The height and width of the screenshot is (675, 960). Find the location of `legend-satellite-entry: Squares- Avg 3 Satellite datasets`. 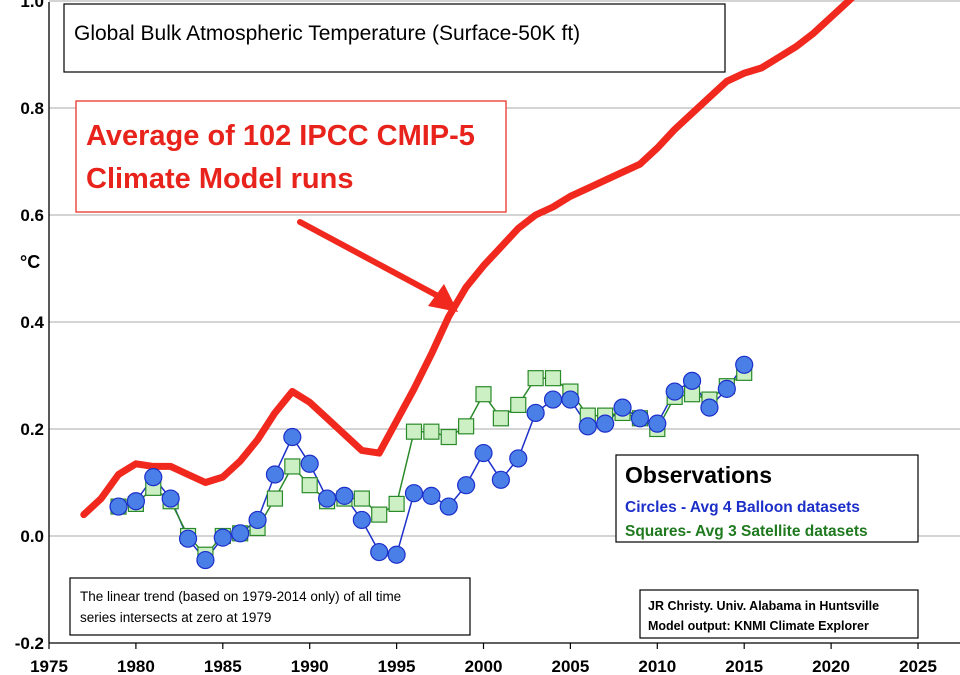

legend-satellite-entry: Squares- Avg 3 Satellite datasets is located at coordinates (746, 531).